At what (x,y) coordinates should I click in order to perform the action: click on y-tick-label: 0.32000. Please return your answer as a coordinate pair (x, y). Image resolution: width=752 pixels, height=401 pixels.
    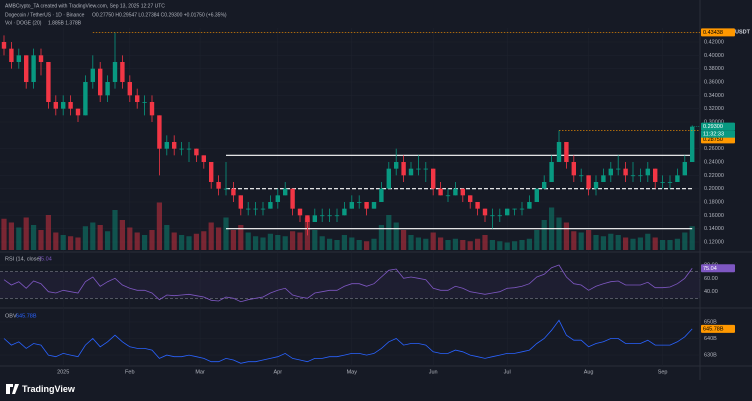
    Looking at the image, I should click on (714, 109).